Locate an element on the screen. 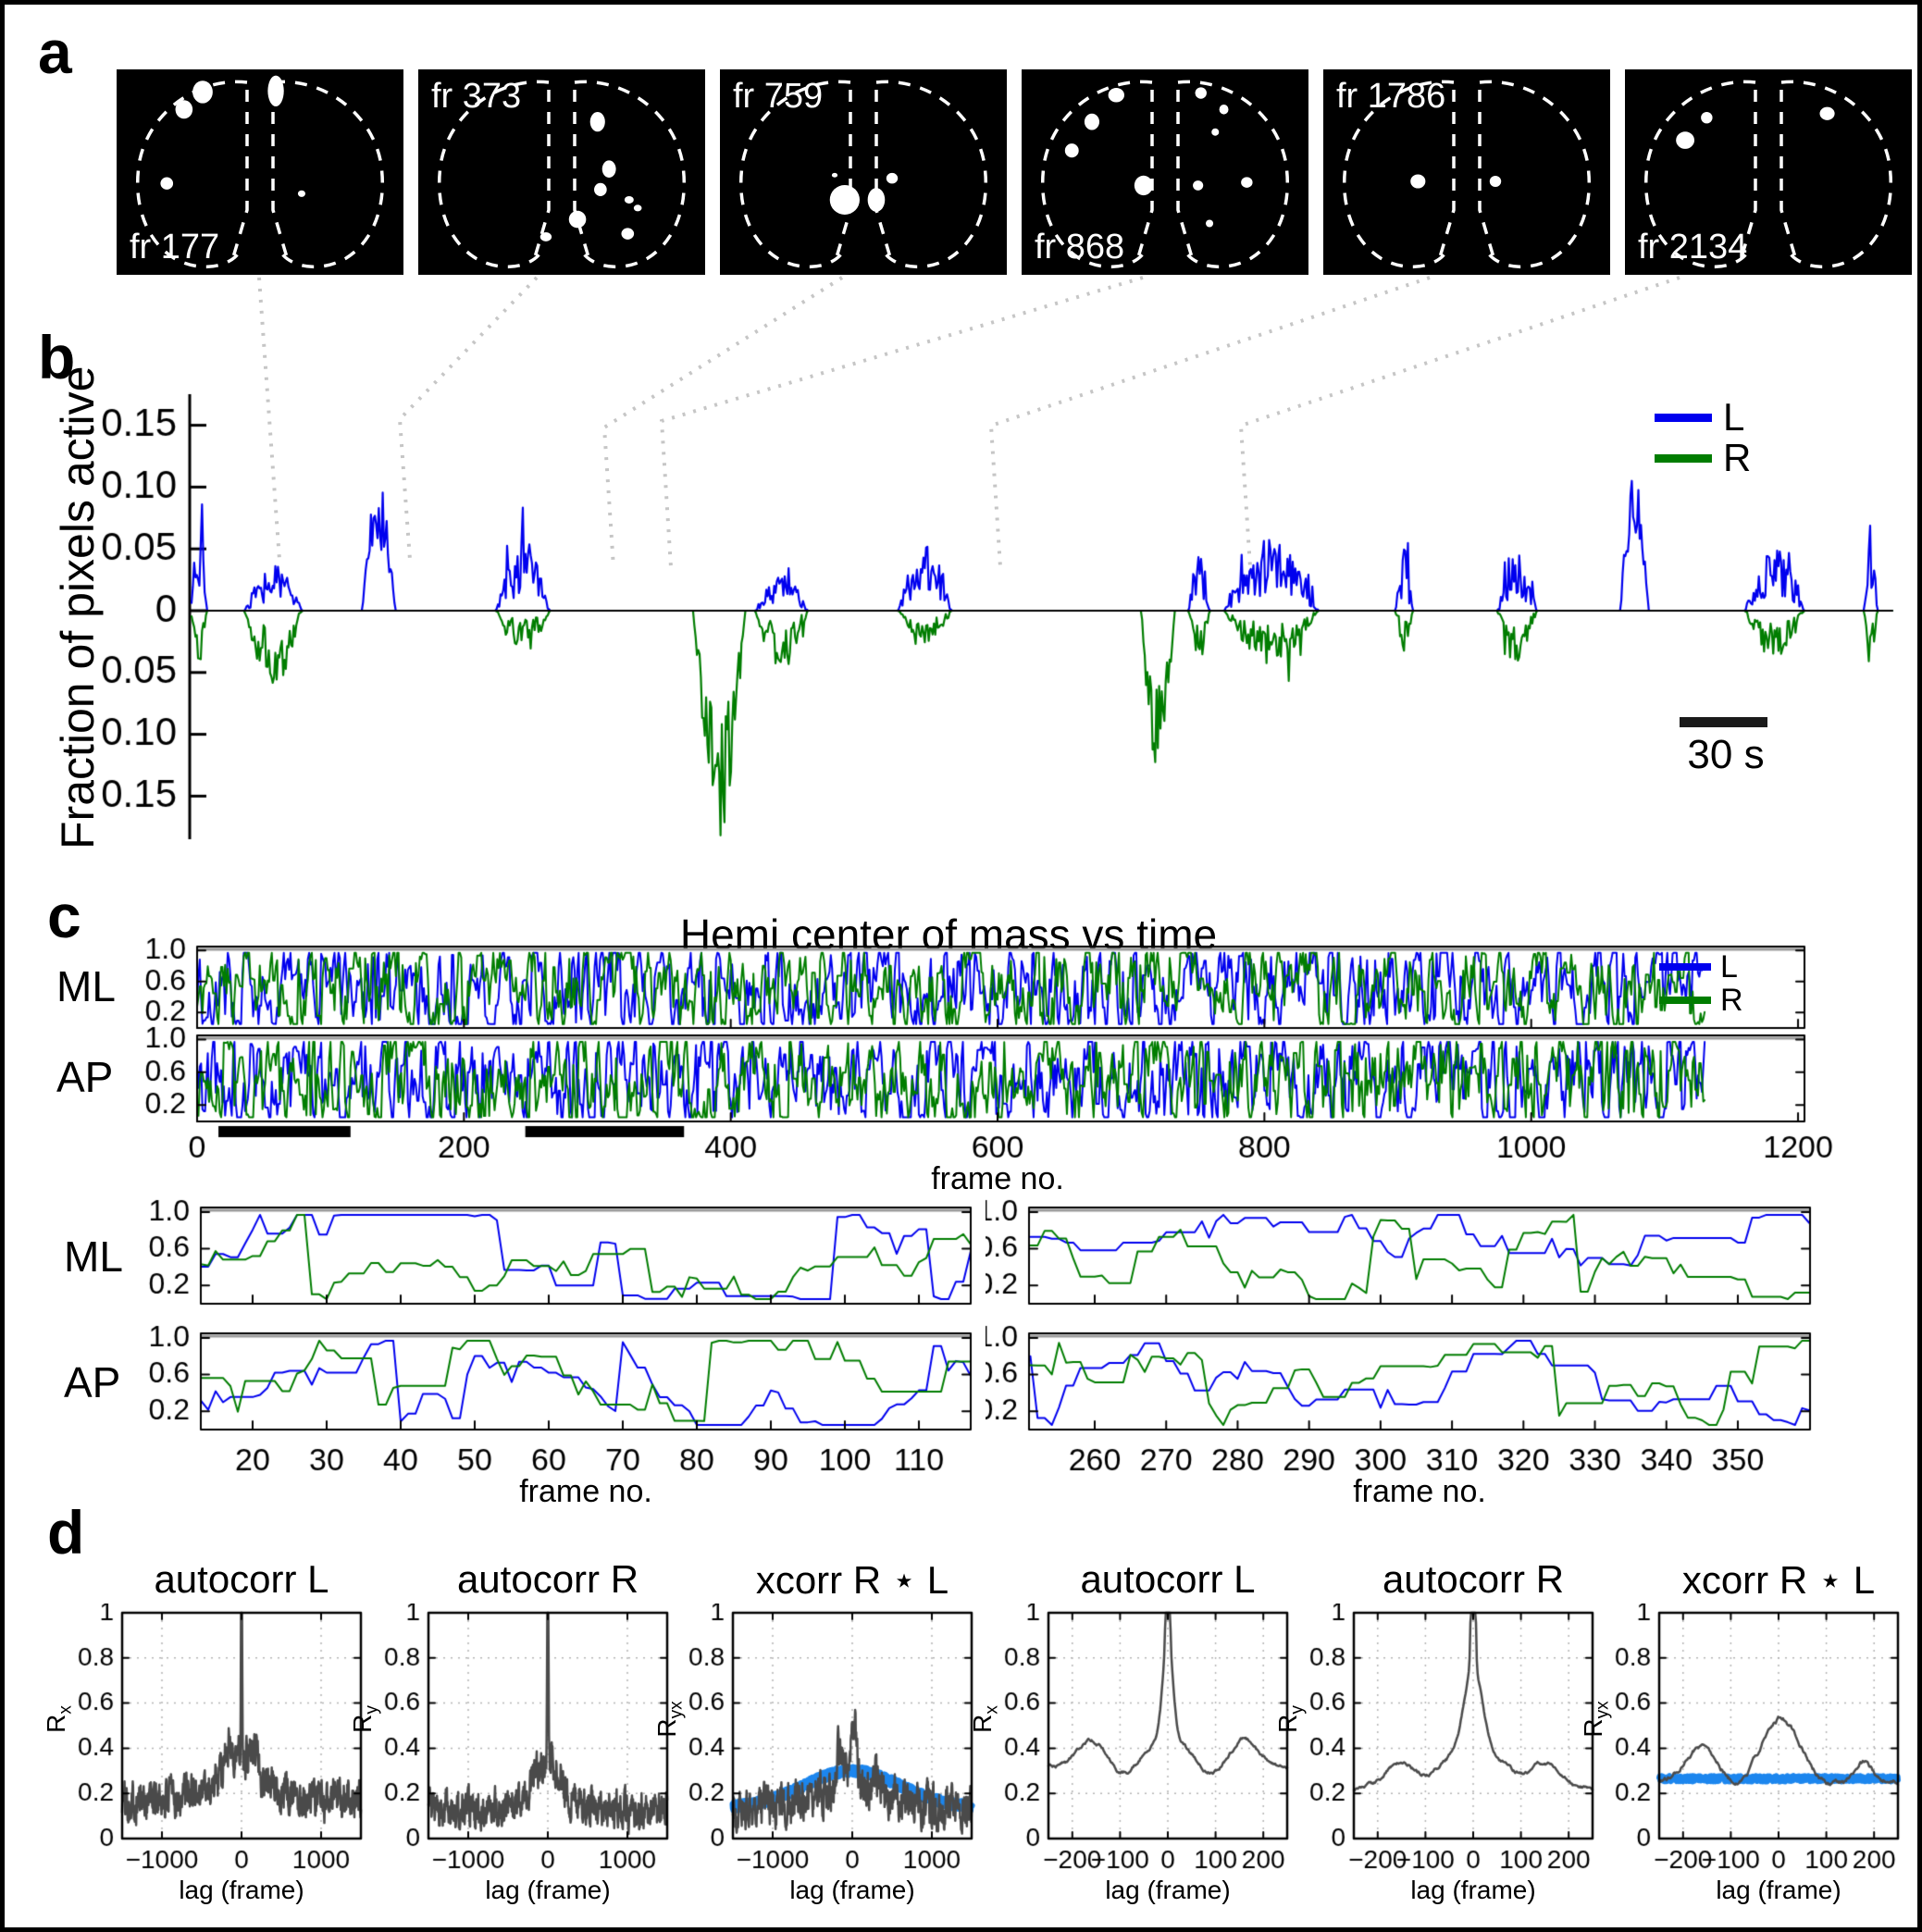  corr-title-6: xcorr R ⋆ L is located at coordinates (1778, 1580).